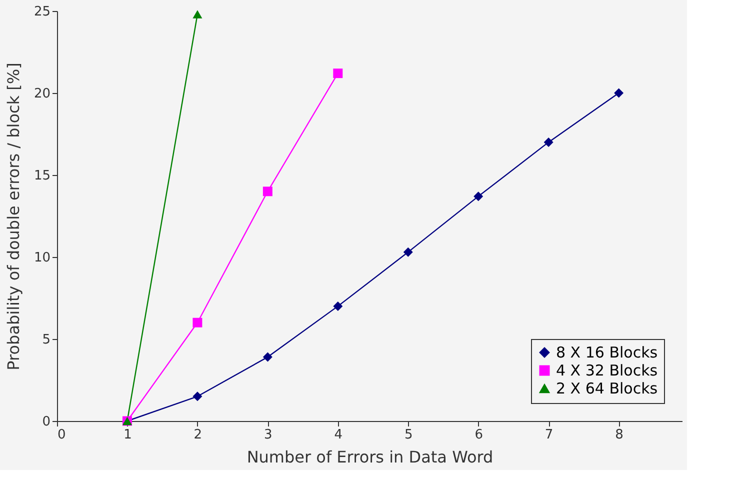 Image resolution: width=736 pixels, height=488 pixels. What do you see at coordinates (62, 435) in the screenshot?
I see `x-tick-label: 0` at bounding box center [62, 435].